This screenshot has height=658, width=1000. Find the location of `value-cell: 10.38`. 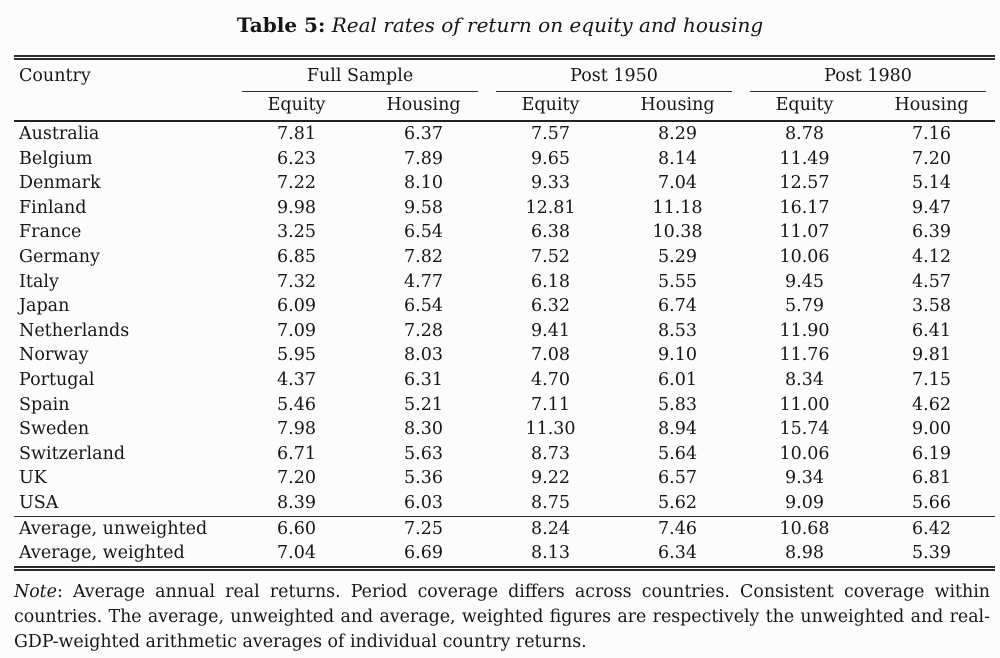

value-cell: 10.38 is located at coordinates (677, 232).